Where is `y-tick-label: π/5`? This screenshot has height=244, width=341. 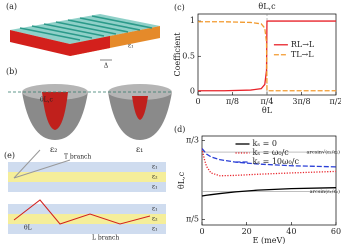 y-tick-label: π/5 is located at coordinates (192, 219).